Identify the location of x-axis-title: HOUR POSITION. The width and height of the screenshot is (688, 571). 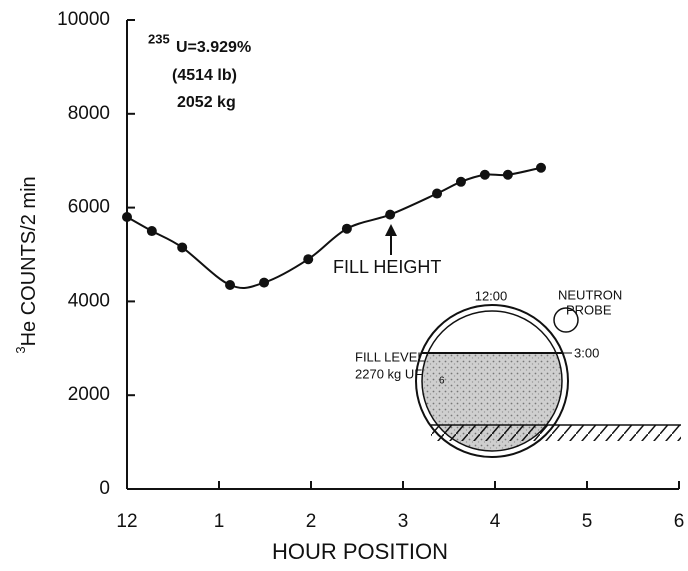
(360, 551).